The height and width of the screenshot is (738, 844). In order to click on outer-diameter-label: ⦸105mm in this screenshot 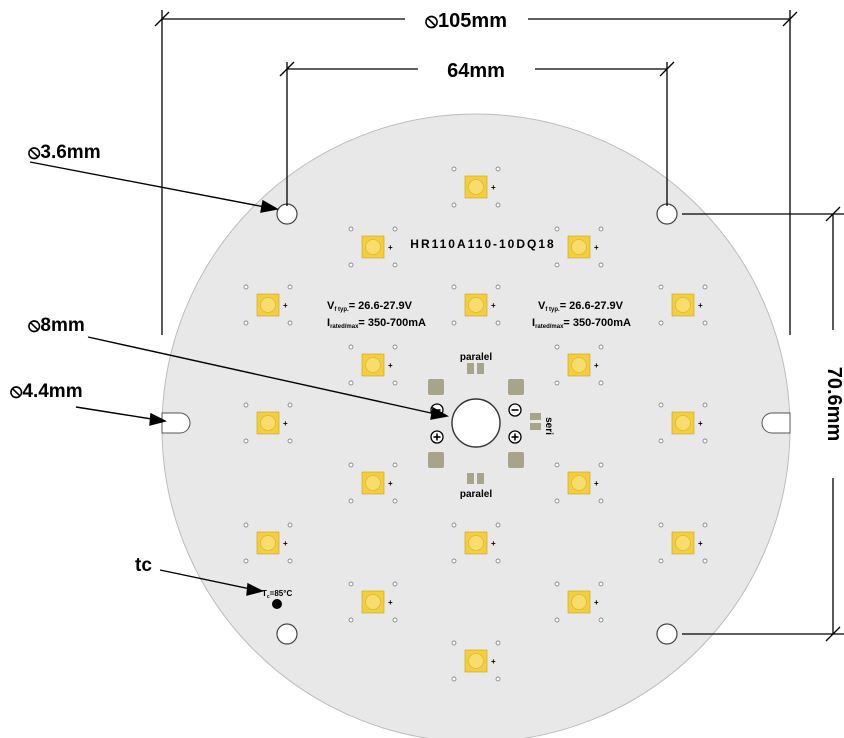, I will do `click(466, 21)`.